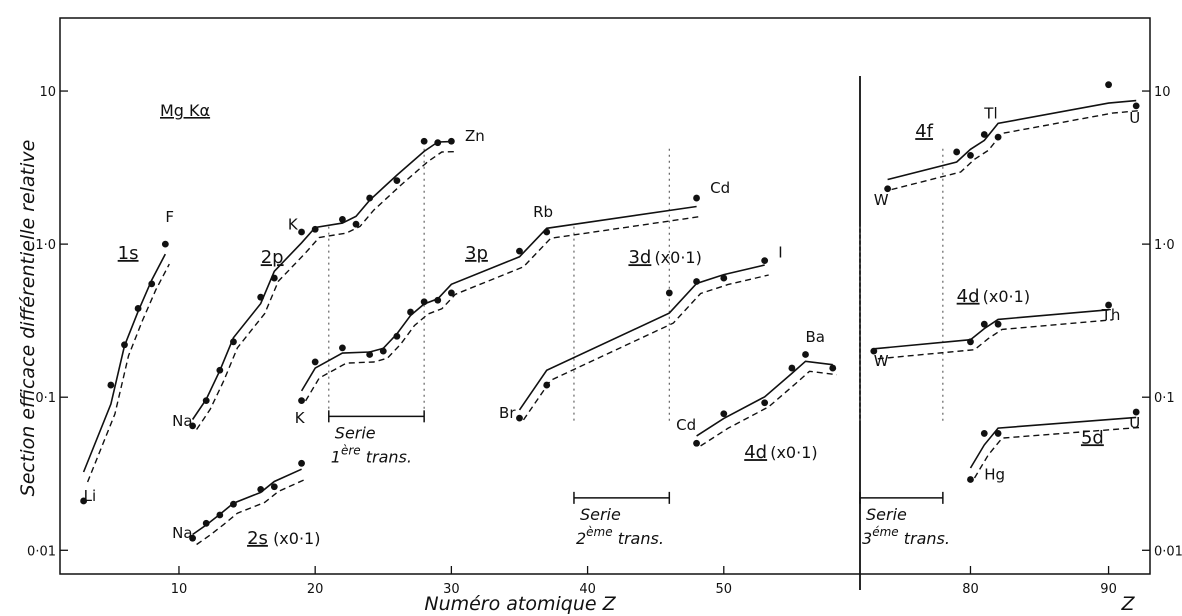  I want to click on element-label: Na, so click(182, 533).